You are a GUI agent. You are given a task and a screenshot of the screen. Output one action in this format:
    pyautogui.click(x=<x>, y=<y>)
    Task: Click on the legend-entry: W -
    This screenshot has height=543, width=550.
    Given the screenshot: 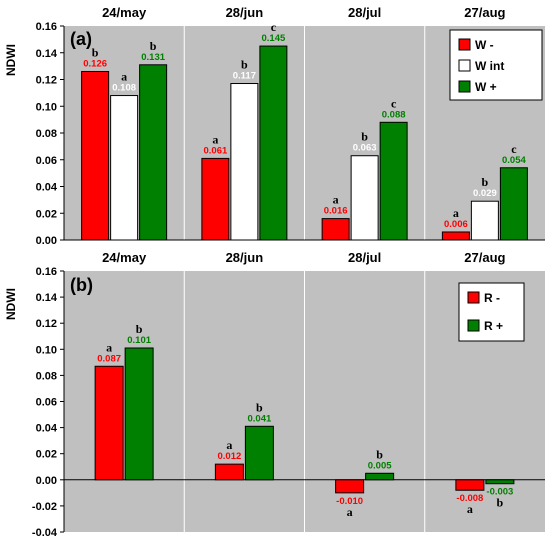 What is the action you would take?
    pyautogui.click(x=484, y=45)
    